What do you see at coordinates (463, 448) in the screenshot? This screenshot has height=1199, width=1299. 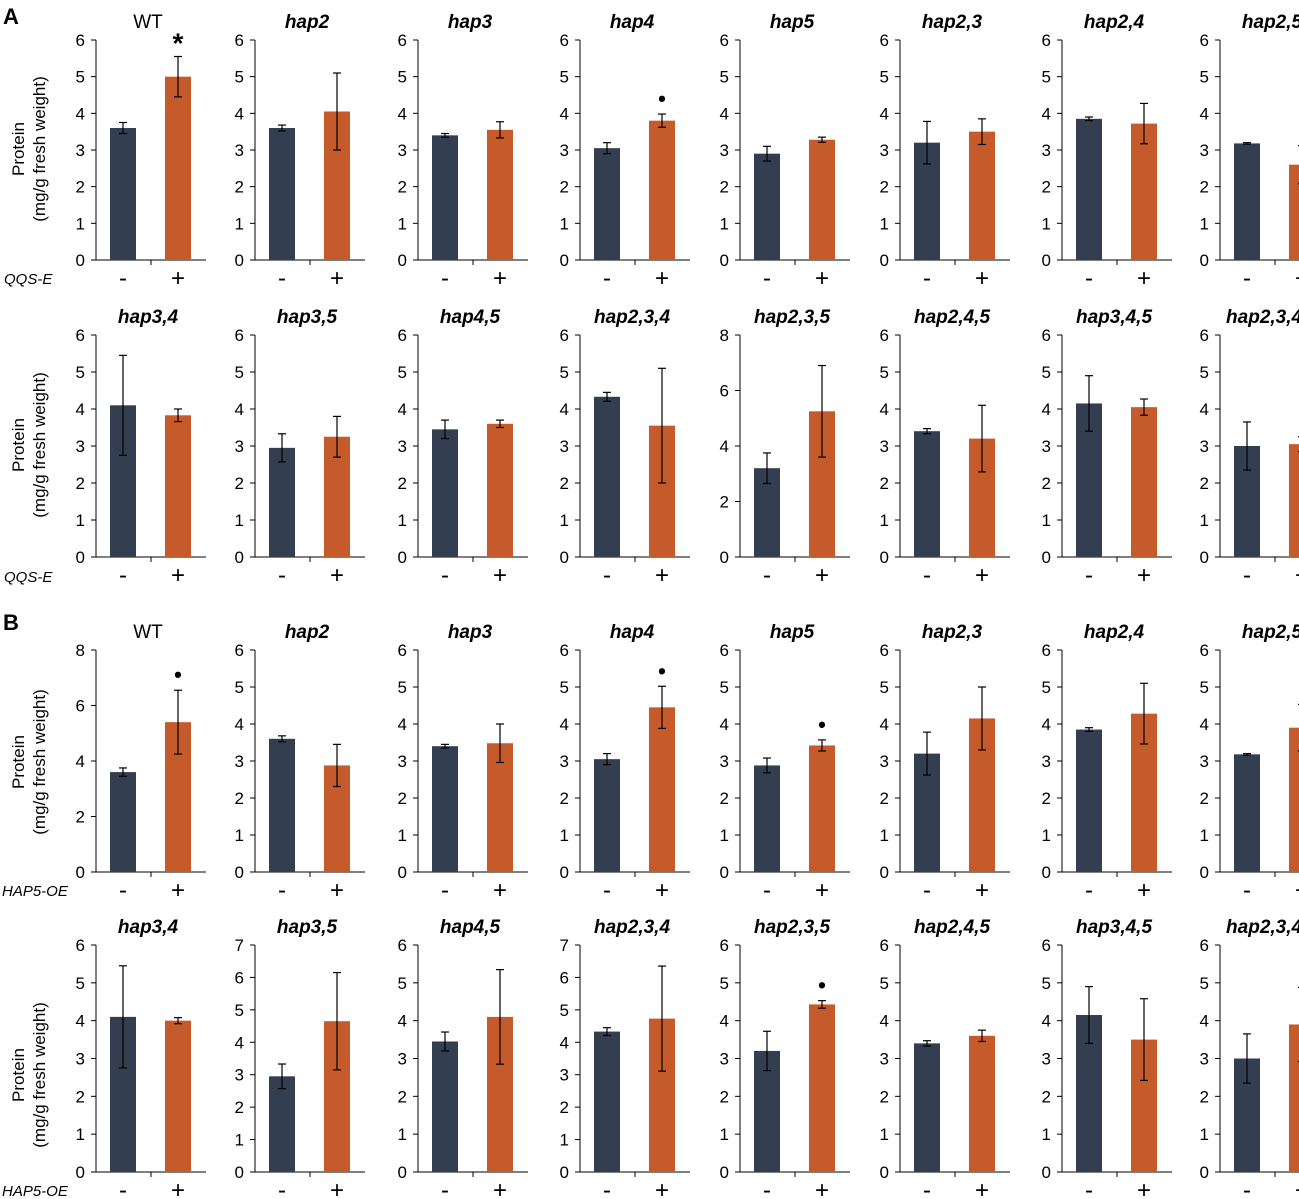 I see `chart-a2-hap4-5: hap4,5 0 1 2 3 4 5 6 - +` at bounding box center [463, 448].